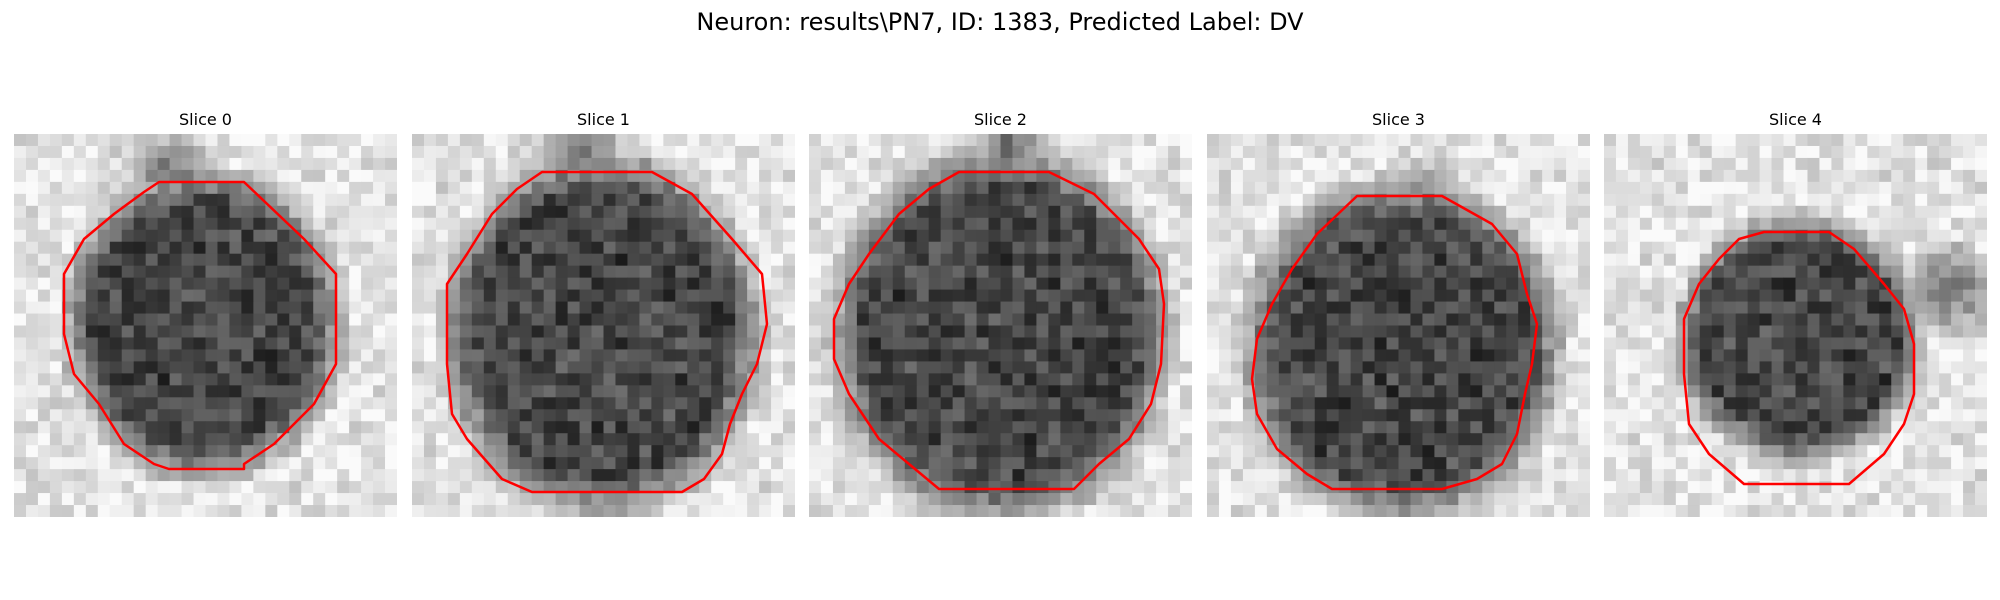 Image resolution: width=2000 pixels, height=600 pixels. What do you see at coordinates (205, 119) in the screenshot?
I see `slice-0-title: Slice 0` at bounding box center [205, 119].